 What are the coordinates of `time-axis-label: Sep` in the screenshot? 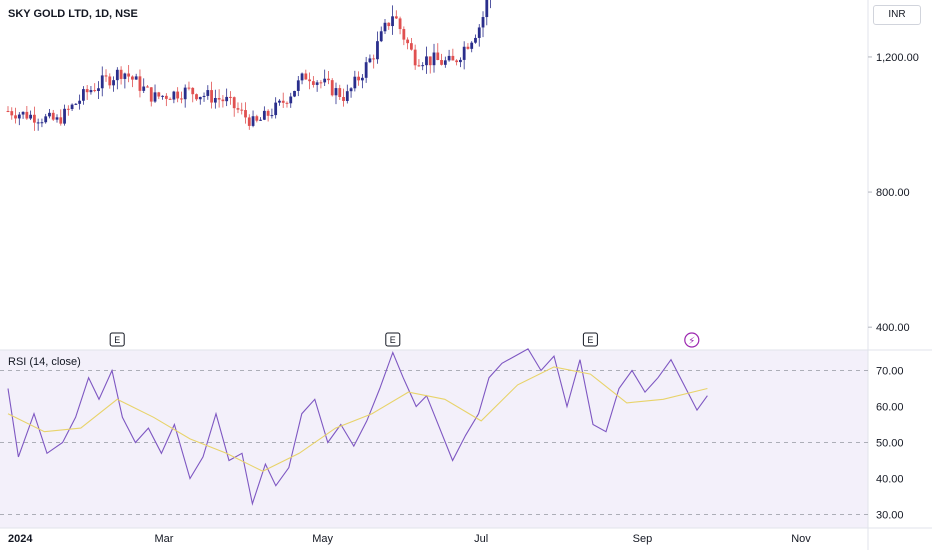 It's located at (643, 539).